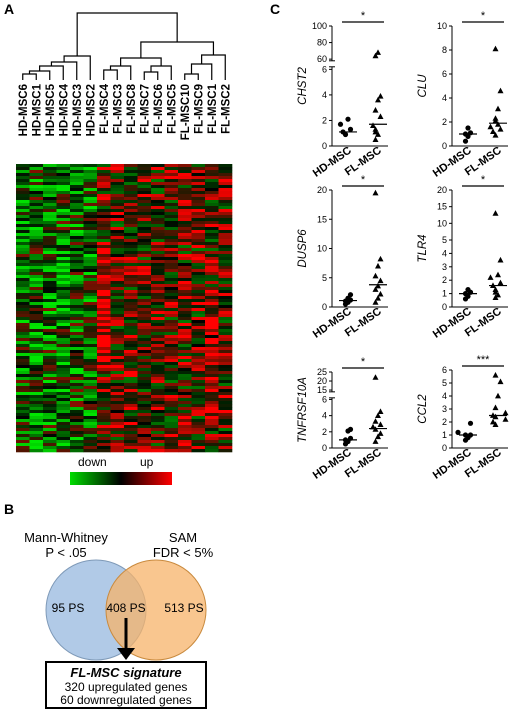 The image size is (520, 710). I want to click on panel-letter-c: C, so click(275, 9).